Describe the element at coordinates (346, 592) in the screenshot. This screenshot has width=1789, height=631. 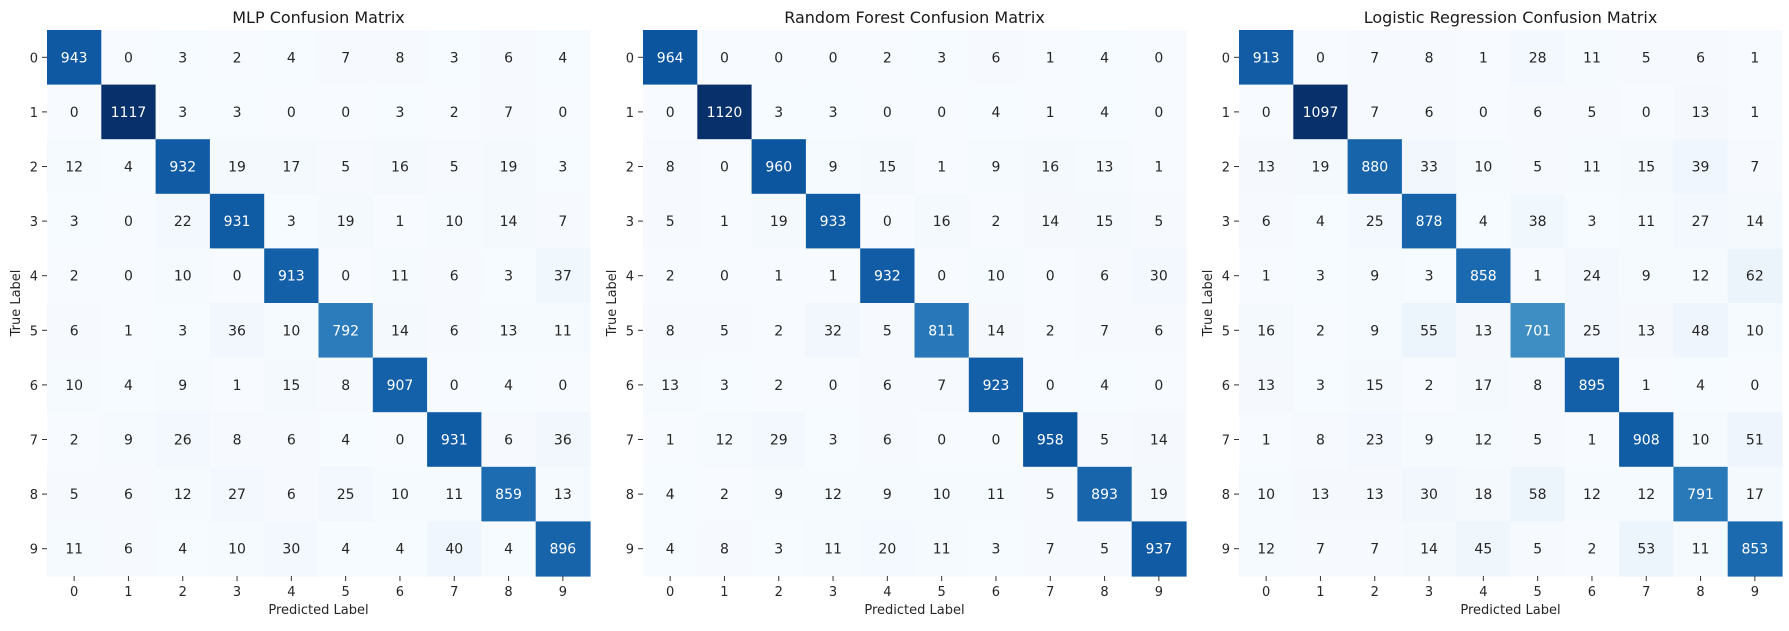
I see `x-tick-label: 5` at that location.